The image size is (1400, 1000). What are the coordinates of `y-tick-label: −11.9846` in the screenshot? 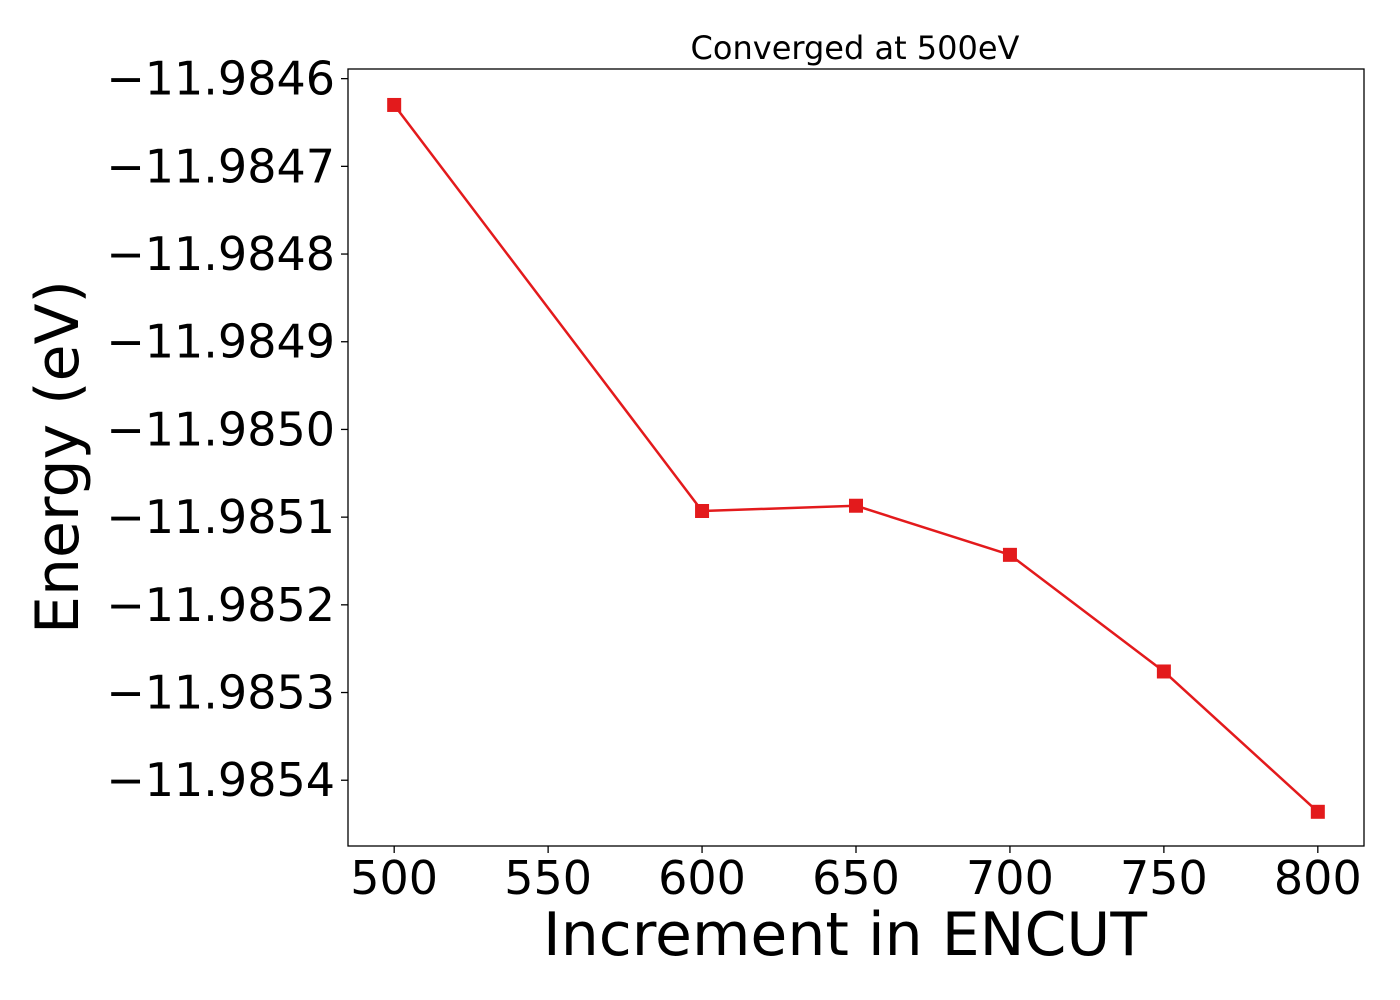 It's located at (220, 79).